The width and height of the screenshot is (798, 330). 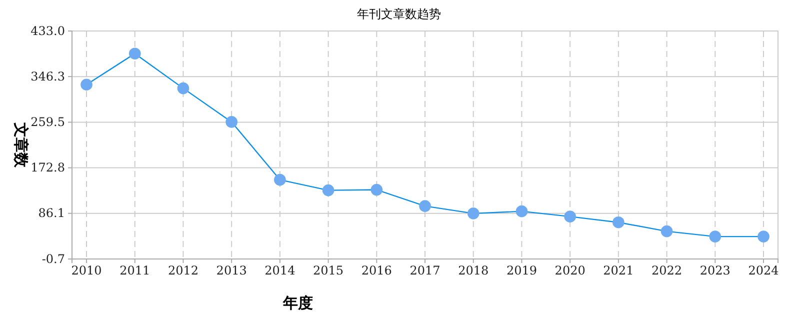 What do you see at coordinates (376, 271) in the screenshot?
I see `x-tick-label: 2016` at bounding box center [376, 271].